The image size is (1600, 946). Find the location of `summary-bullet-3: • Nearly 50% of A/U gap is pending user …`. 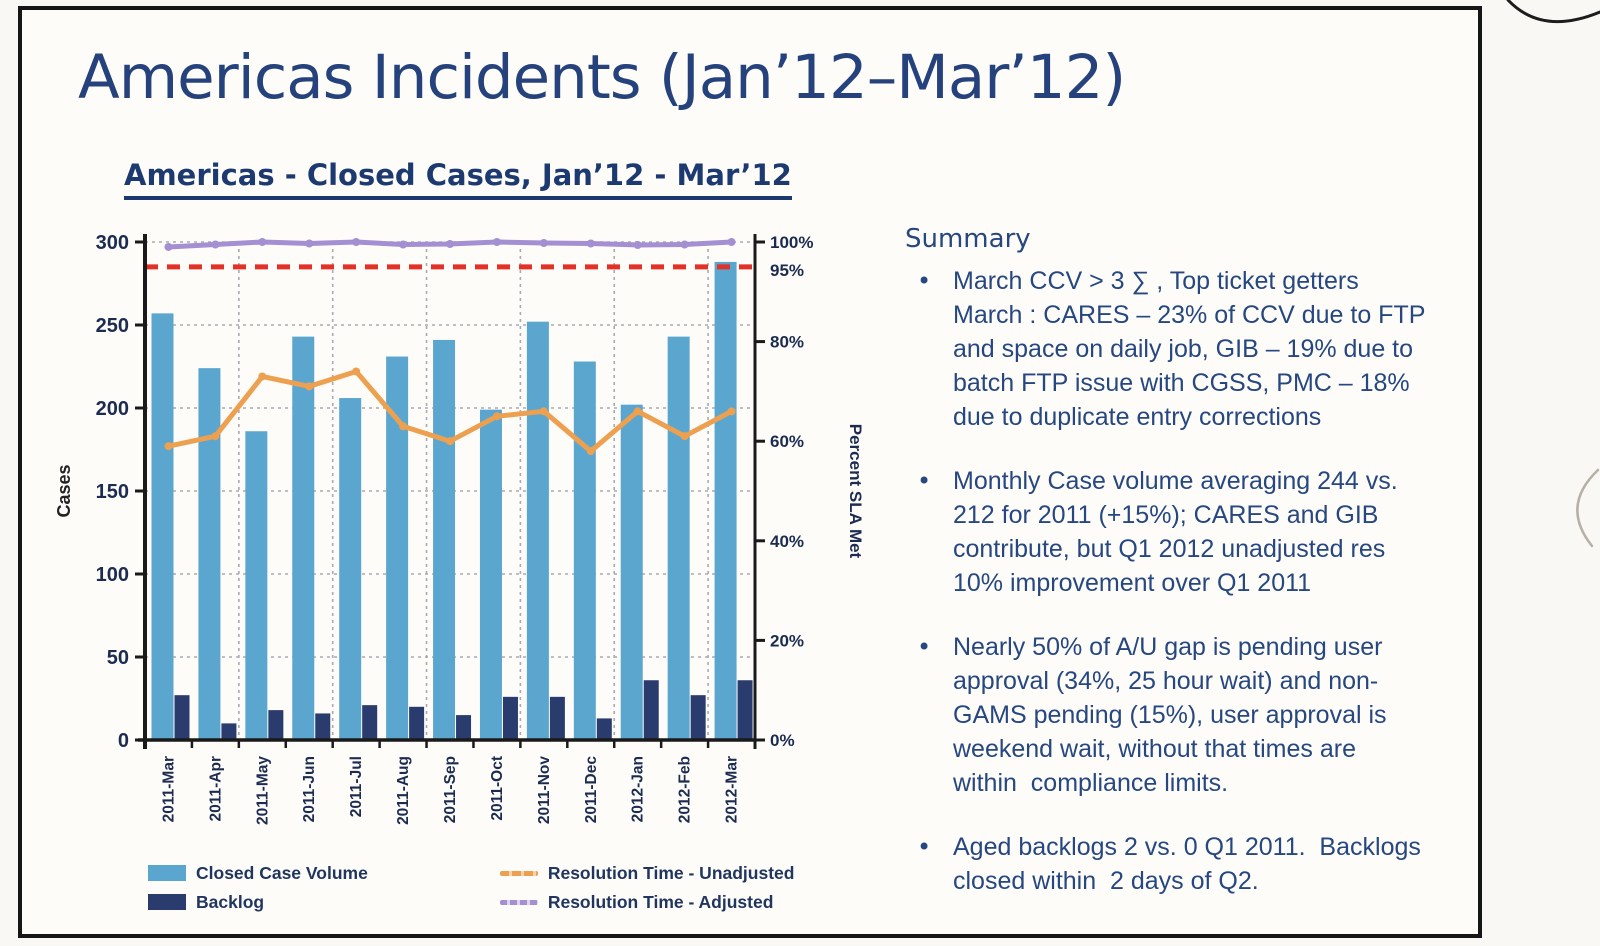

summary-bullet-3: • Nearly 50% of A/U gap is pending user … is located at coordinates (1187, 715).